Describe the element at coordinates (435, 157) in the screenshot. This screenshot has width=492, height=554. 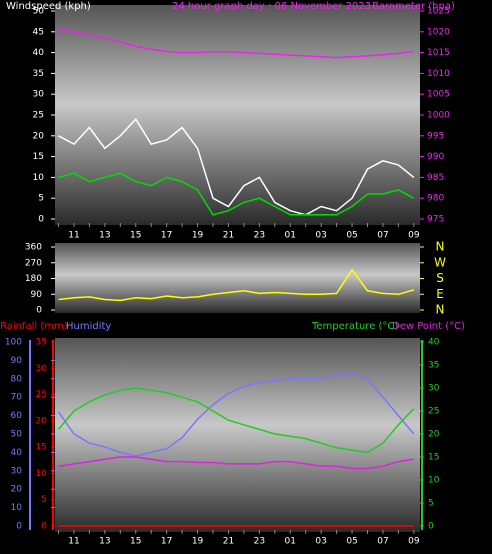
I see `y-tick-label: 990` at that location.